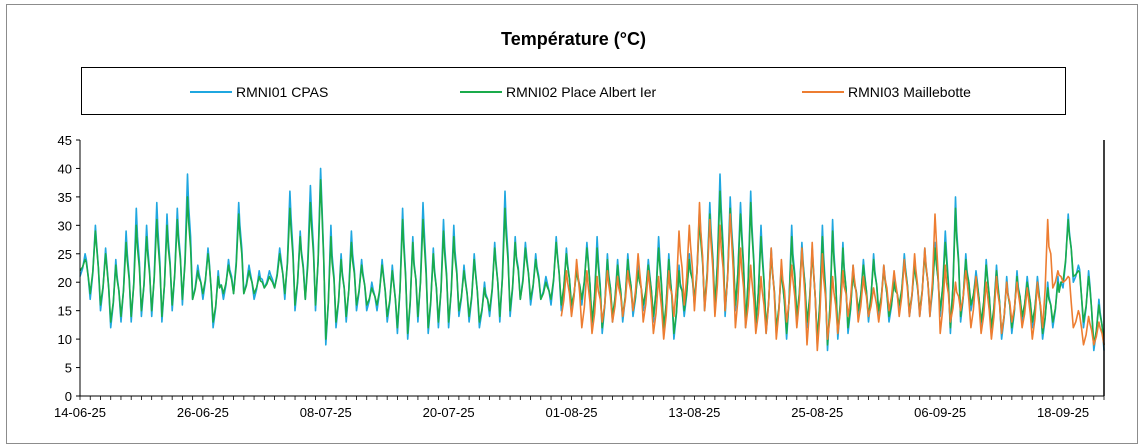 The image size is (1147, 444). Describe the element at coordinates (817, 412) in the screenshot. I see `x-tick-label: 25-08-25` at that location.